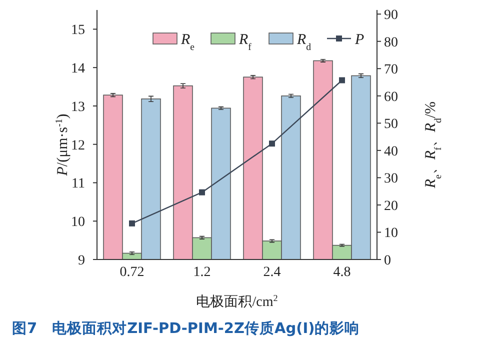 This screenshot has width=487, height=344. I want to click on y2-tick-label: 30, so click(391, 179).